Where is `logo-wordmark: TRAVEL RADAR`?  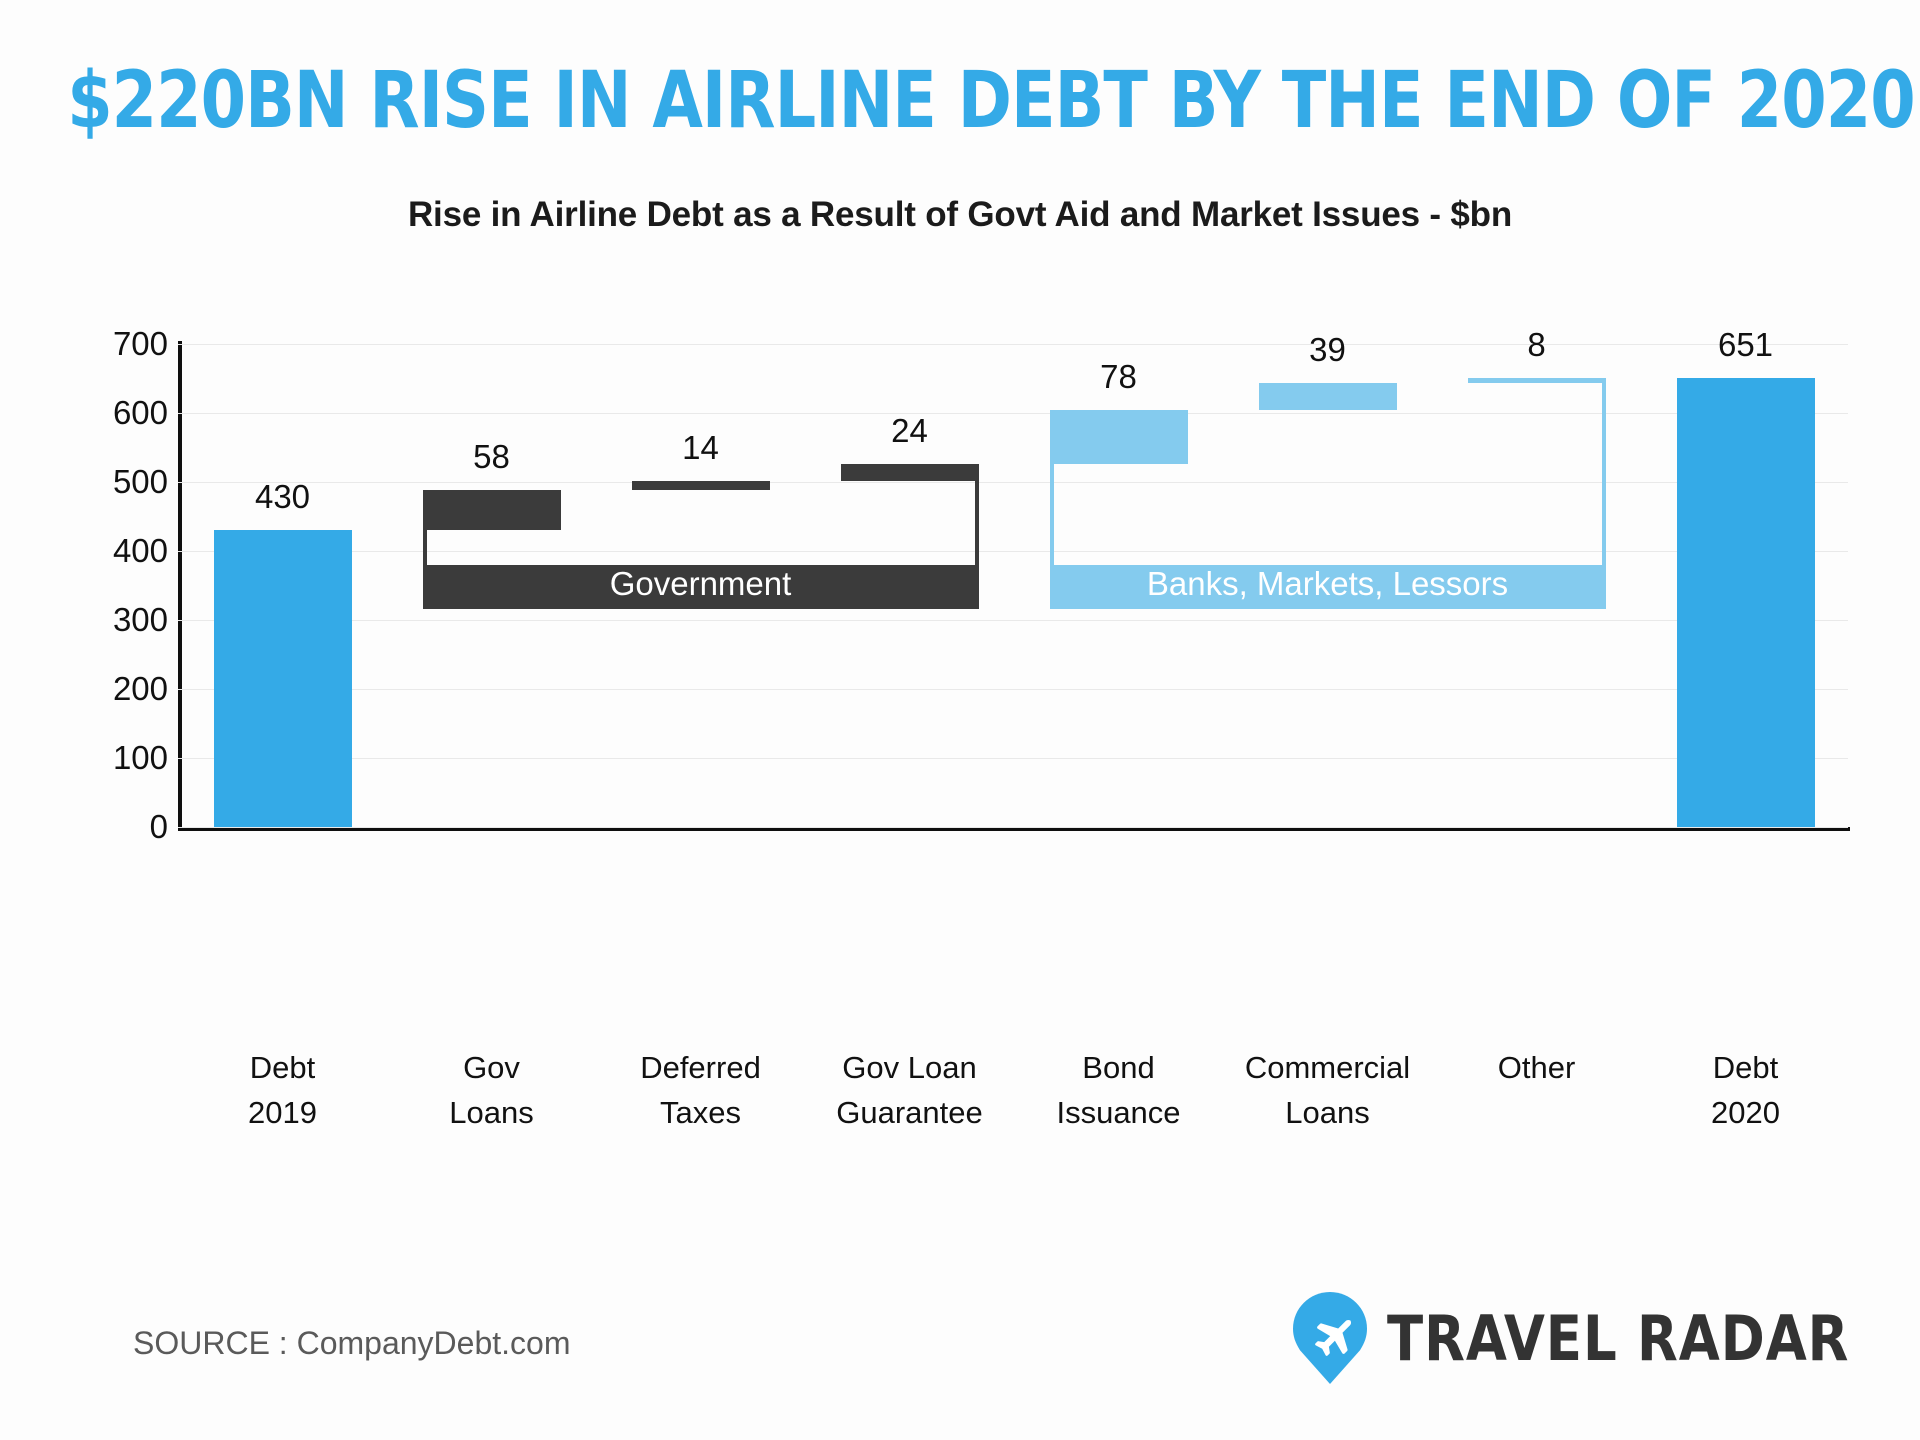 logo-wordmark: TRAVEL RADAR is located at coordinates (1618, 1338).